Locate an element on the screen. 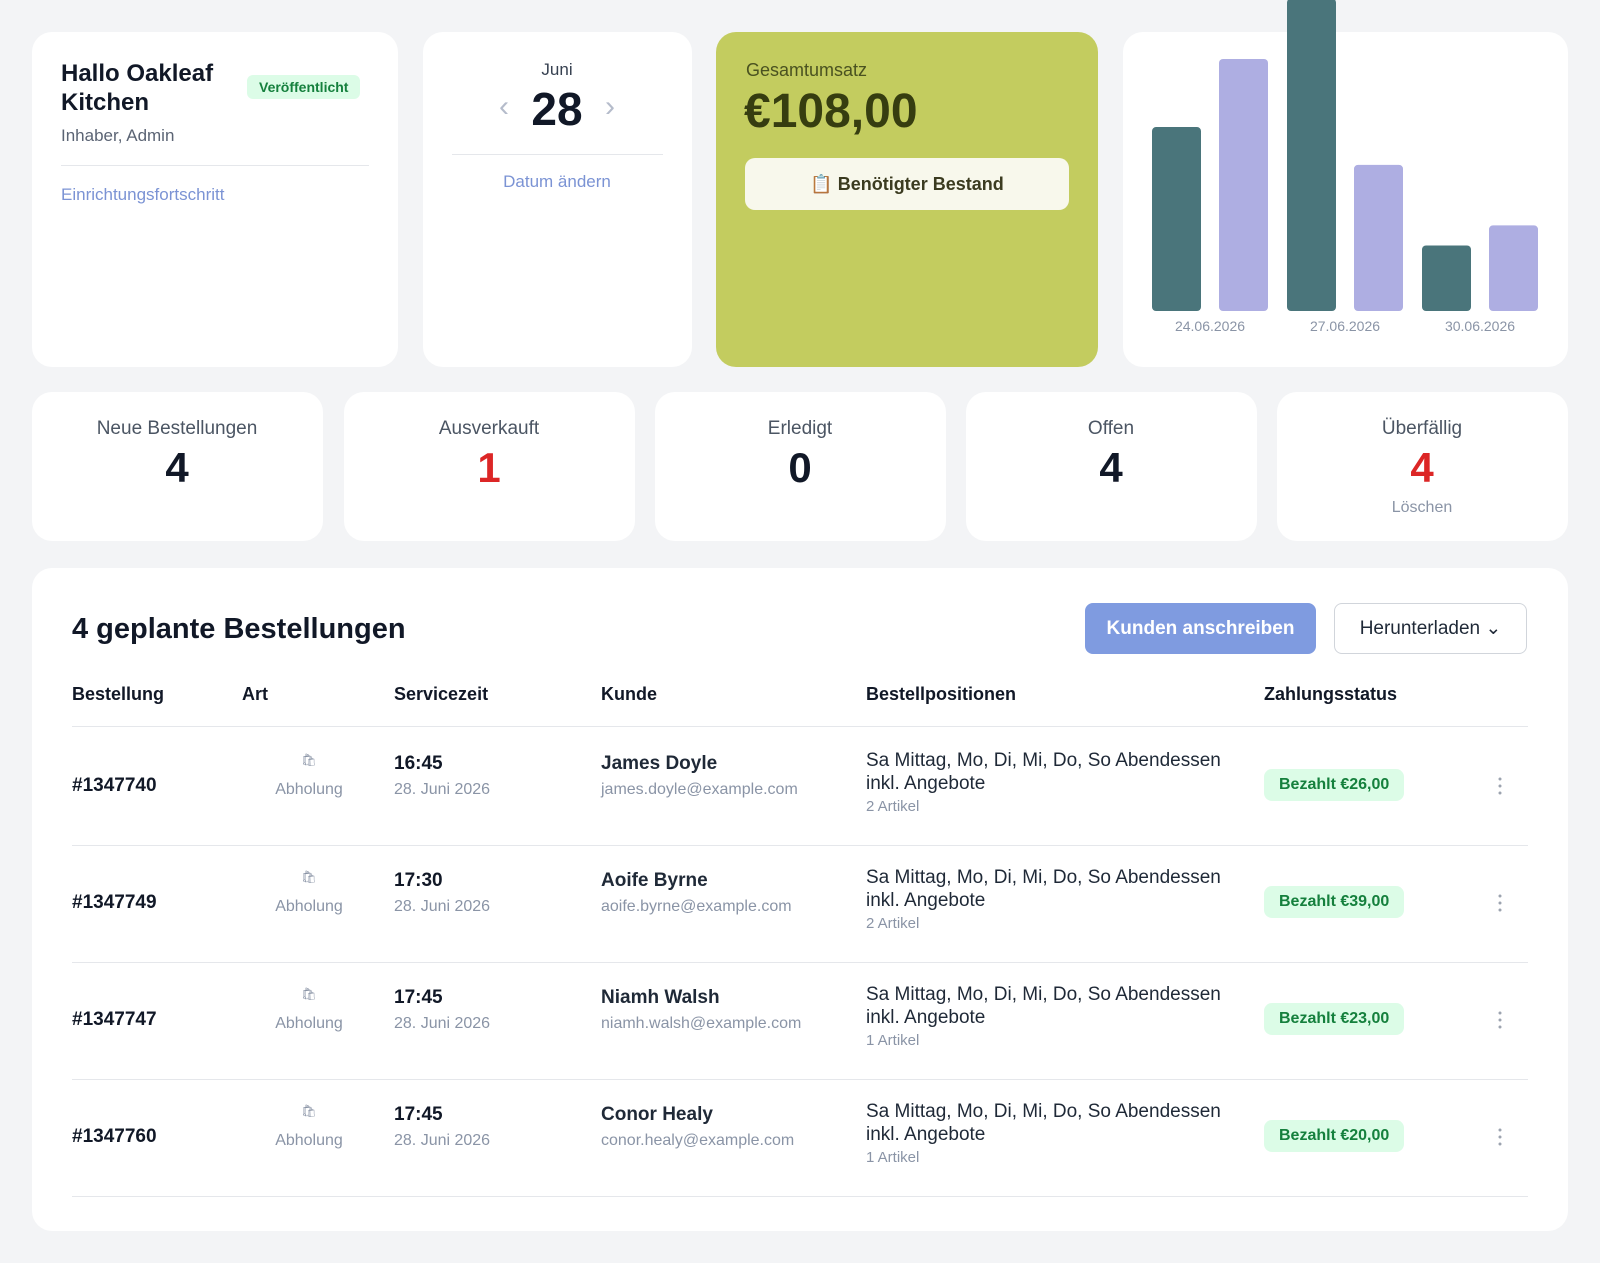  month: Juni is located at coordinates (557, 69).